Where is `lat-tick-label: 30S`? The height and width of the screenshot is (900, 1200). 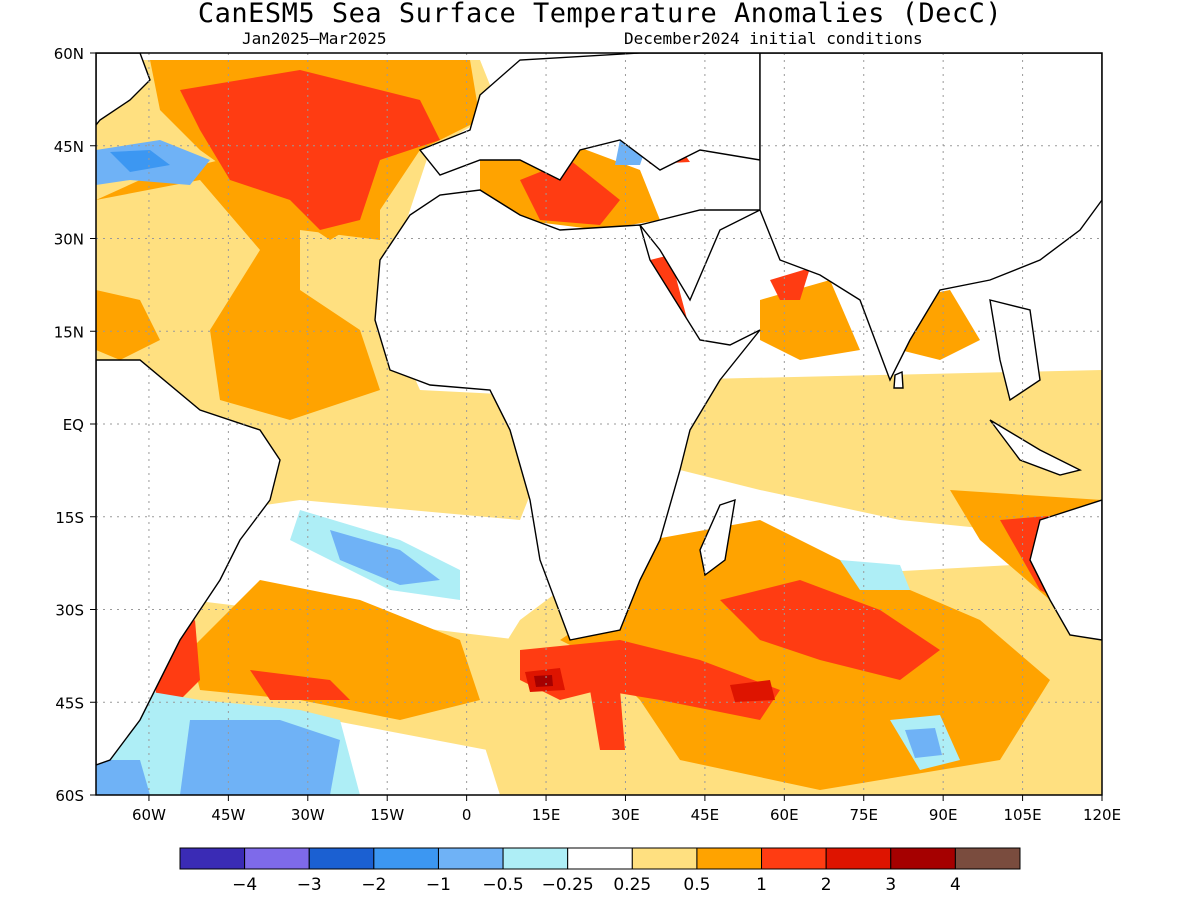
lat-tick-label: 30S is located at coordinates (69, 611).